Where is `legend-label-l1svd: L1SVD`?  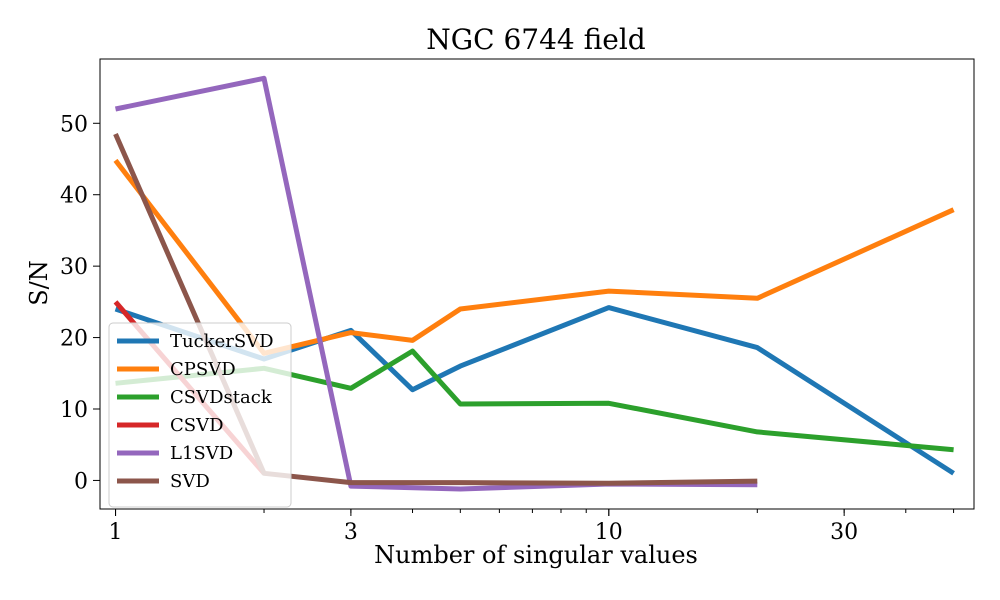 legend-label-l1svd: L1SVD is located at coordinates (201, 453).